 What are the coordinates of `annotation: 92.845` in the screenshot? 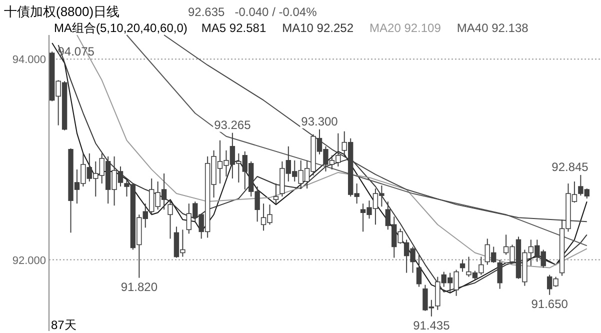 It's located at (570, 167).